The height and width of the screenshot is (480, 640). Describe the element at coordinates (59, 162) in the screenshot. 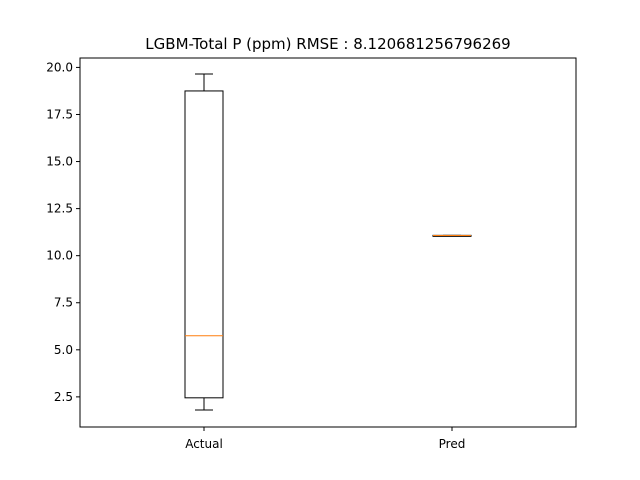

I see `y-tick-label: 15.0` at that location.